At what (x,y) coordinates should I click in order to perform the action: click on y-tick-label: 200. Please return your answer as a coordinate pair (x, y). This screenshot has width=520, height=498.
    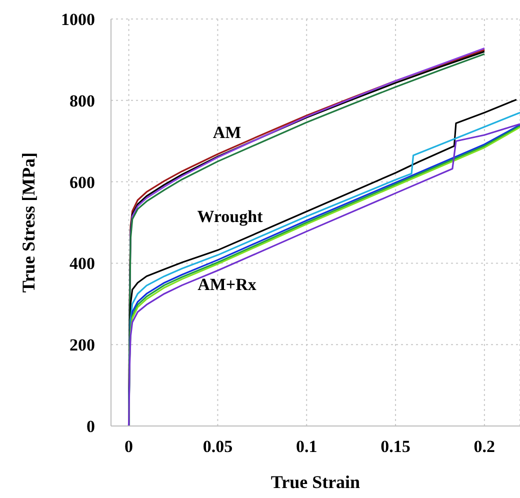
    Looking at the image, I should click on (82, 345).